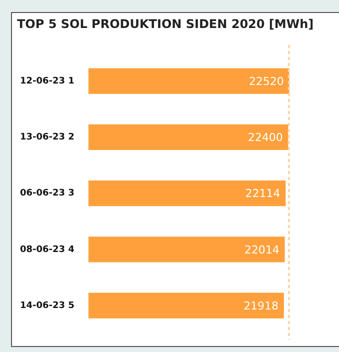 The image size is (339, 352). I want to click on y-tick-label: 08-06-23 4, so click(47, 249).